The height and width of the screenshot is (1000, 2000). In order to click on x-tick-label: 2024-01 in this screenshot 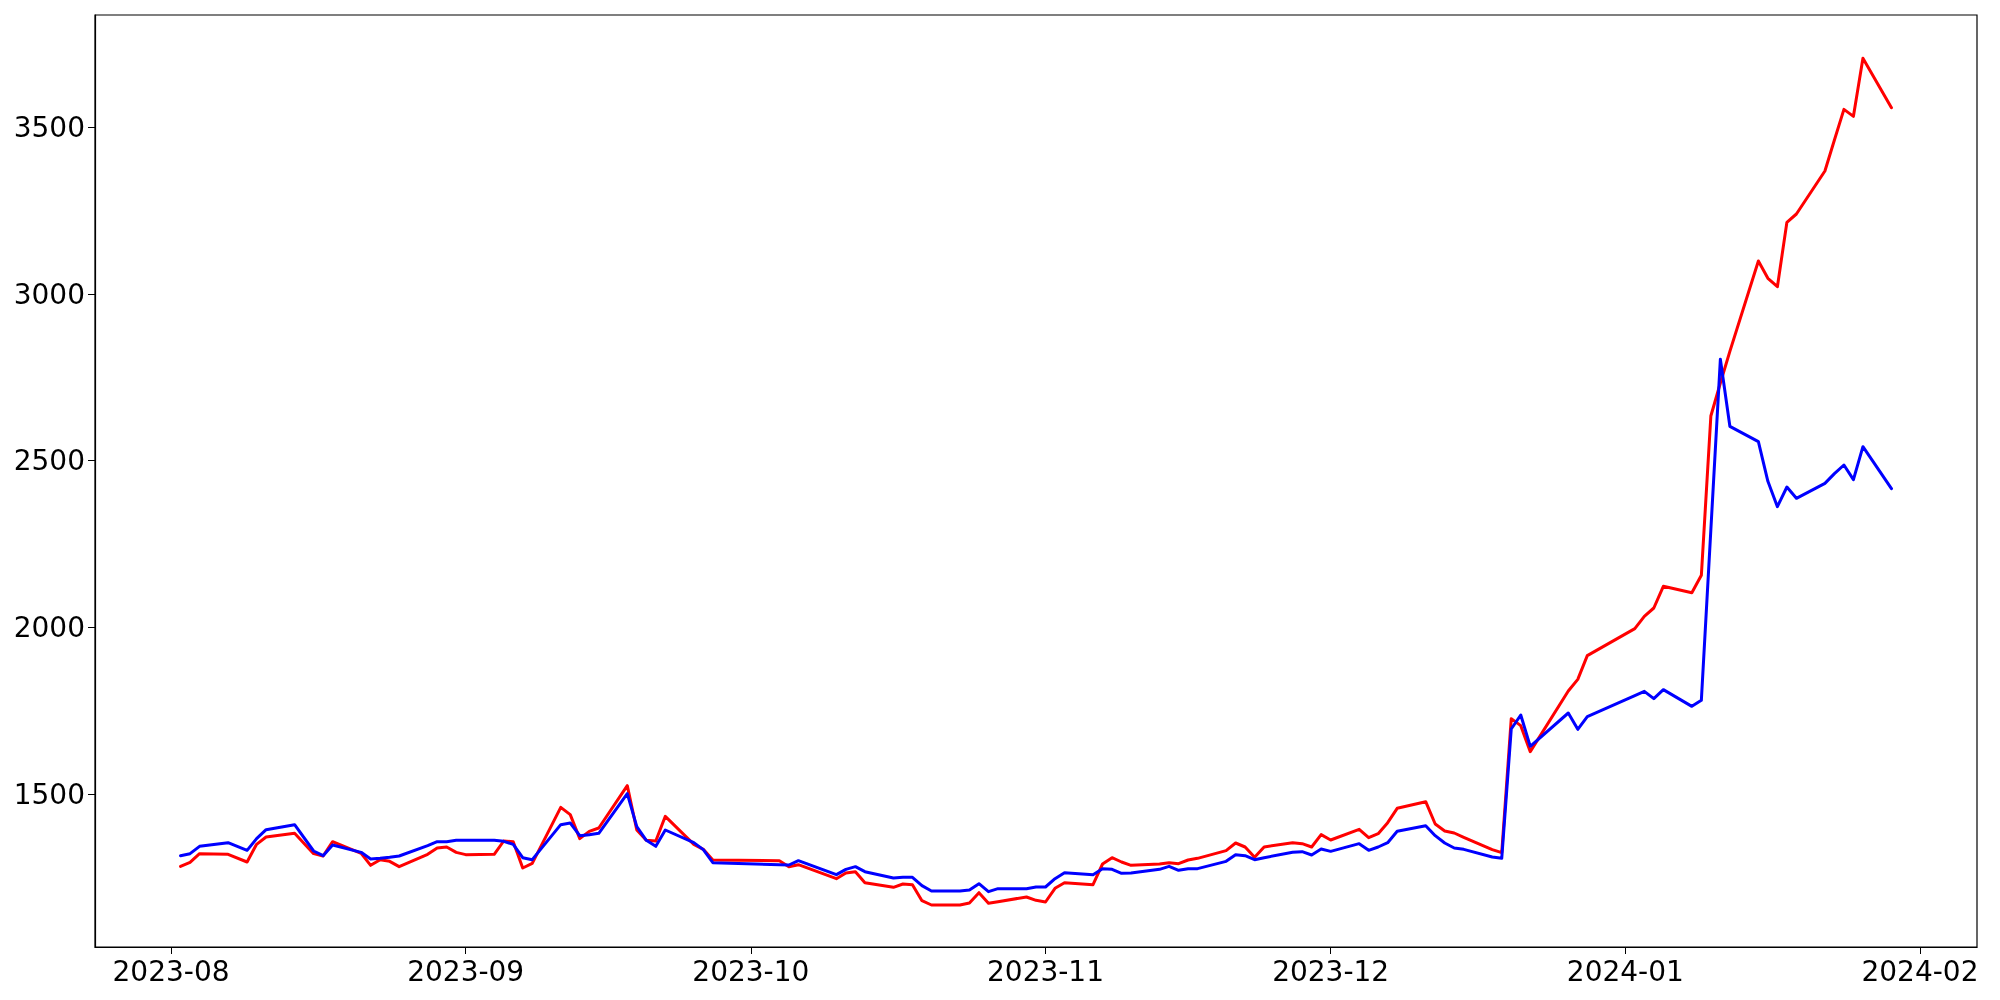, I will do `click(1625, 971)`.